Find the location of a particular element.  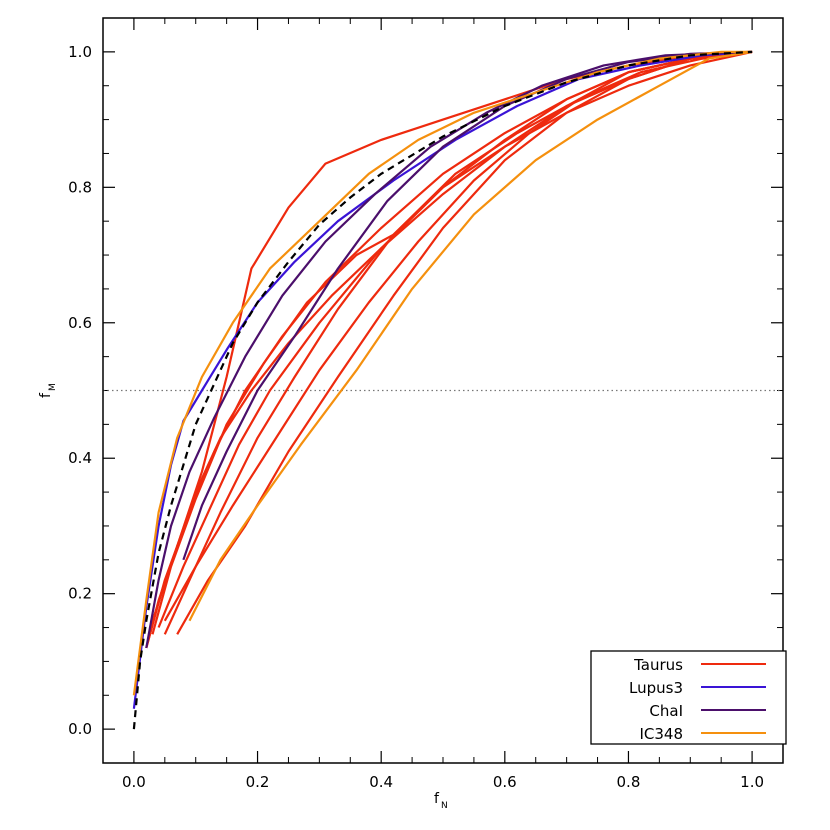

legend: Taurus Lupus3 ChaI IC348 is located at coordinates (688, 697).